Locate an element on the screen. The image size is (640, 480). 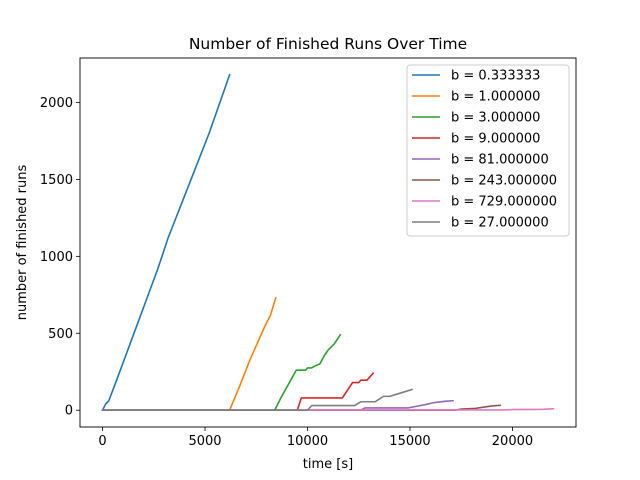
y-tick-label: 0 is located at coordinates (69, 411).